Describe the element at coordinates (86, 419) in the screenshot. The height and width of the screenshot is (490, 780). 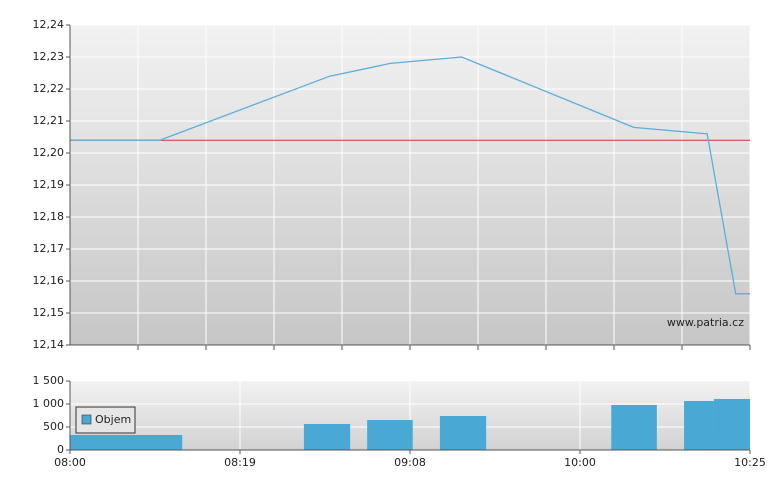
I see `legend-swatch` at that location.